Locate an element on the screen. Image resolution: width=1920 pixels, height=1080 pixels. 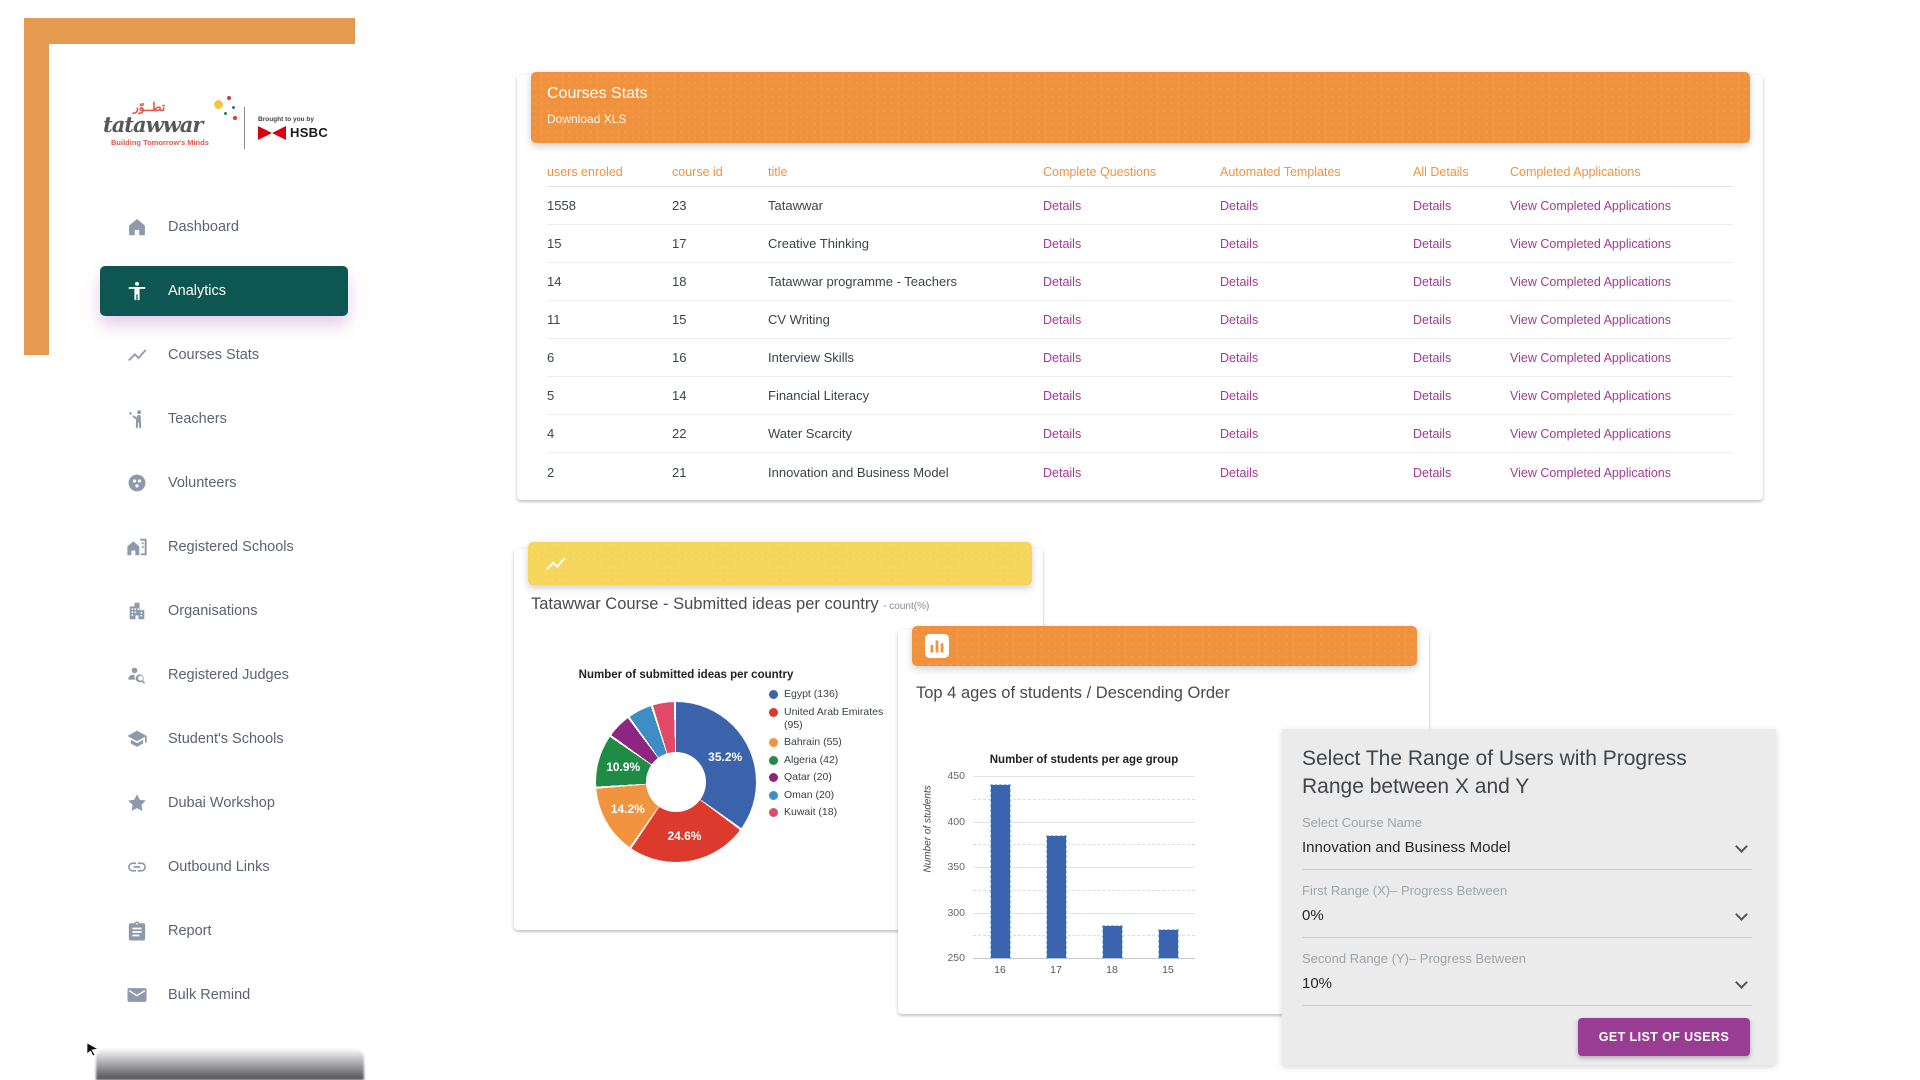
sidebar-item-label: Analytics is located at coordinates (197, 291).